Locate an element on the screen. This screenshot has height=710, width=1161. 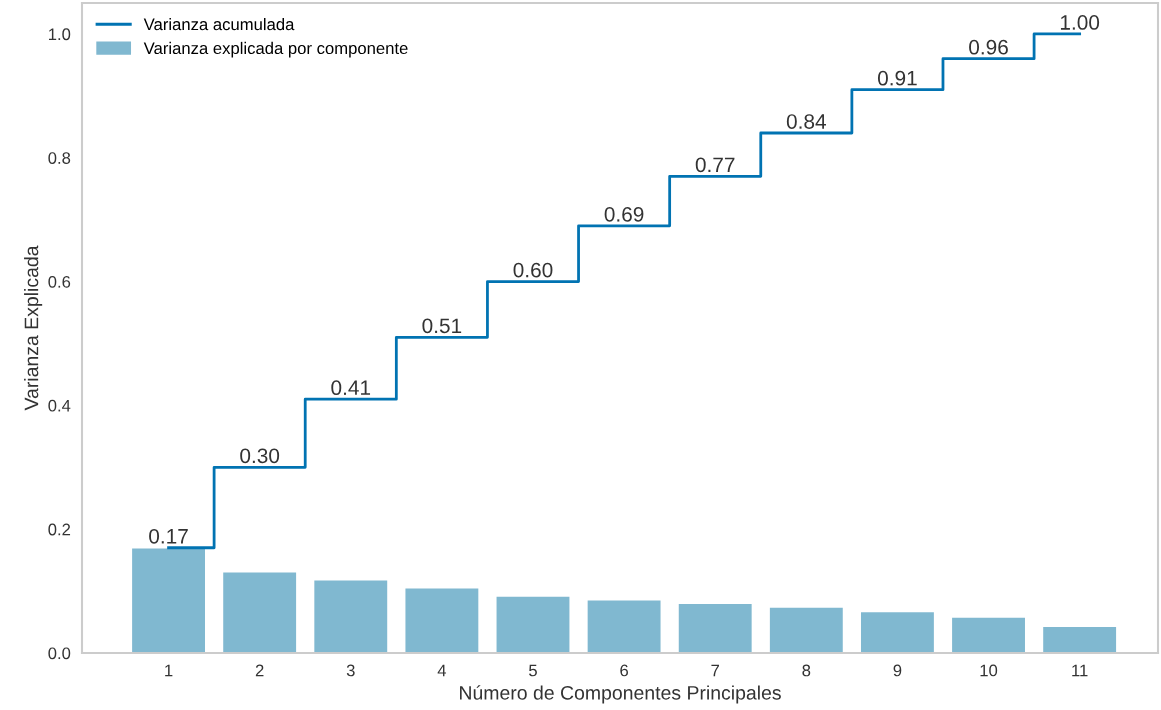
y-tick-label: 0.6 is located at coordinates (59, 281).